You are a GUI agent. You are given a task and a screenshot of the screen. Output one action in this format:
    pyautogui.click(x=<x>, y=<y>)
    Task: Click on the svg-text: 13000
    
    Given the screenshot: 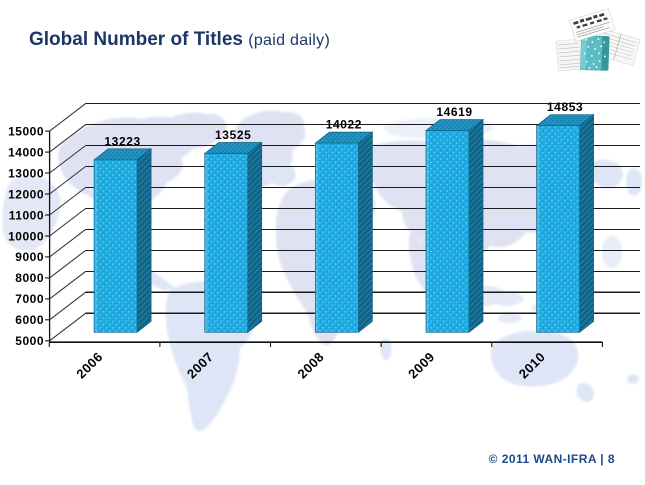 What is the action you would take?
    pyautogui.click(x=26, y=173)
    